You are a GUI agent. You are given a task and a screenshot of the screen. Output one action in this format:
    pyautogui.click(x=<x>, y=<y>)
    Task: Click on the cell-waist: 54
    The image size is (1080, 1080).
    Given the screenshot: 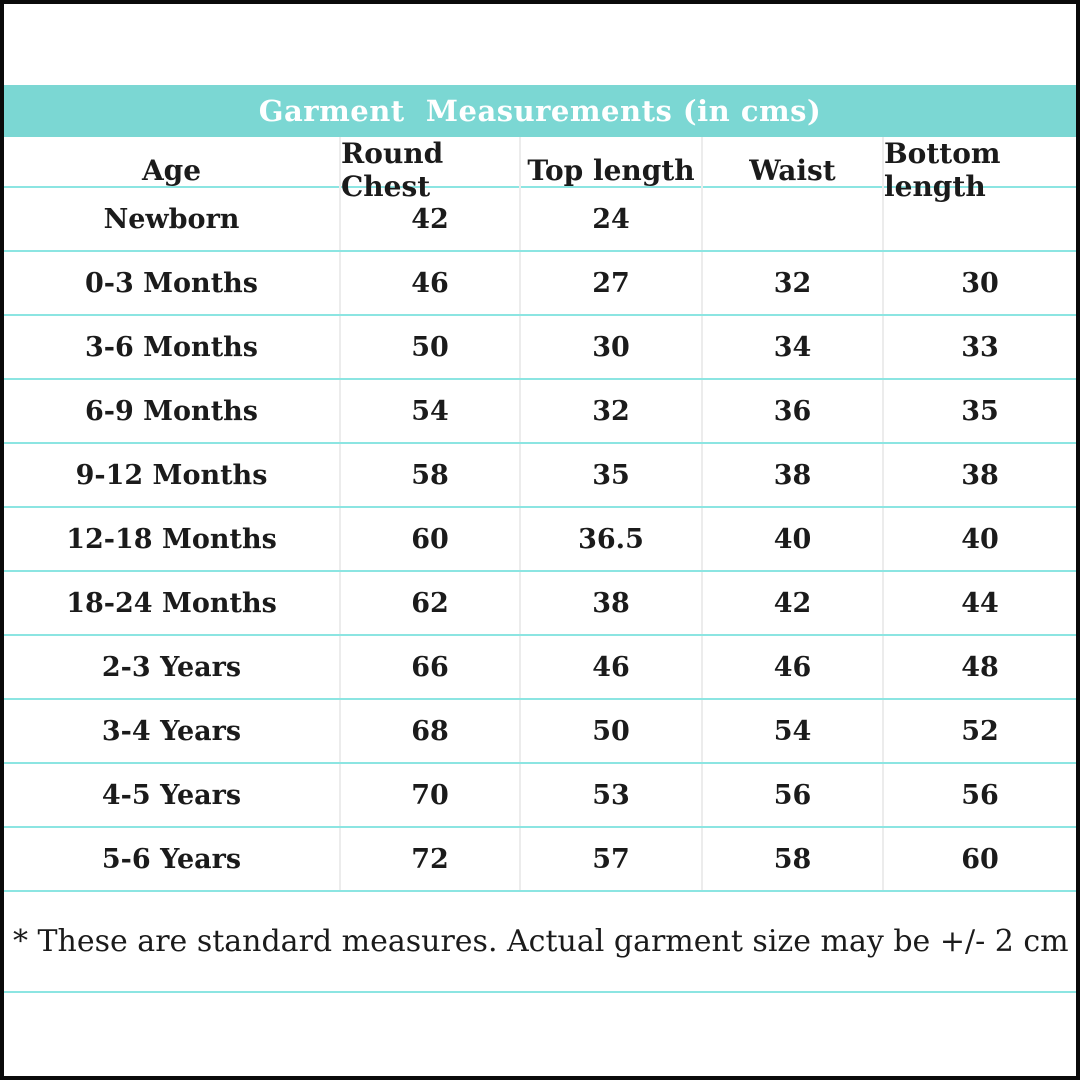 What is the action you would take?
    pyautogui.click(x=791, y=731)
    